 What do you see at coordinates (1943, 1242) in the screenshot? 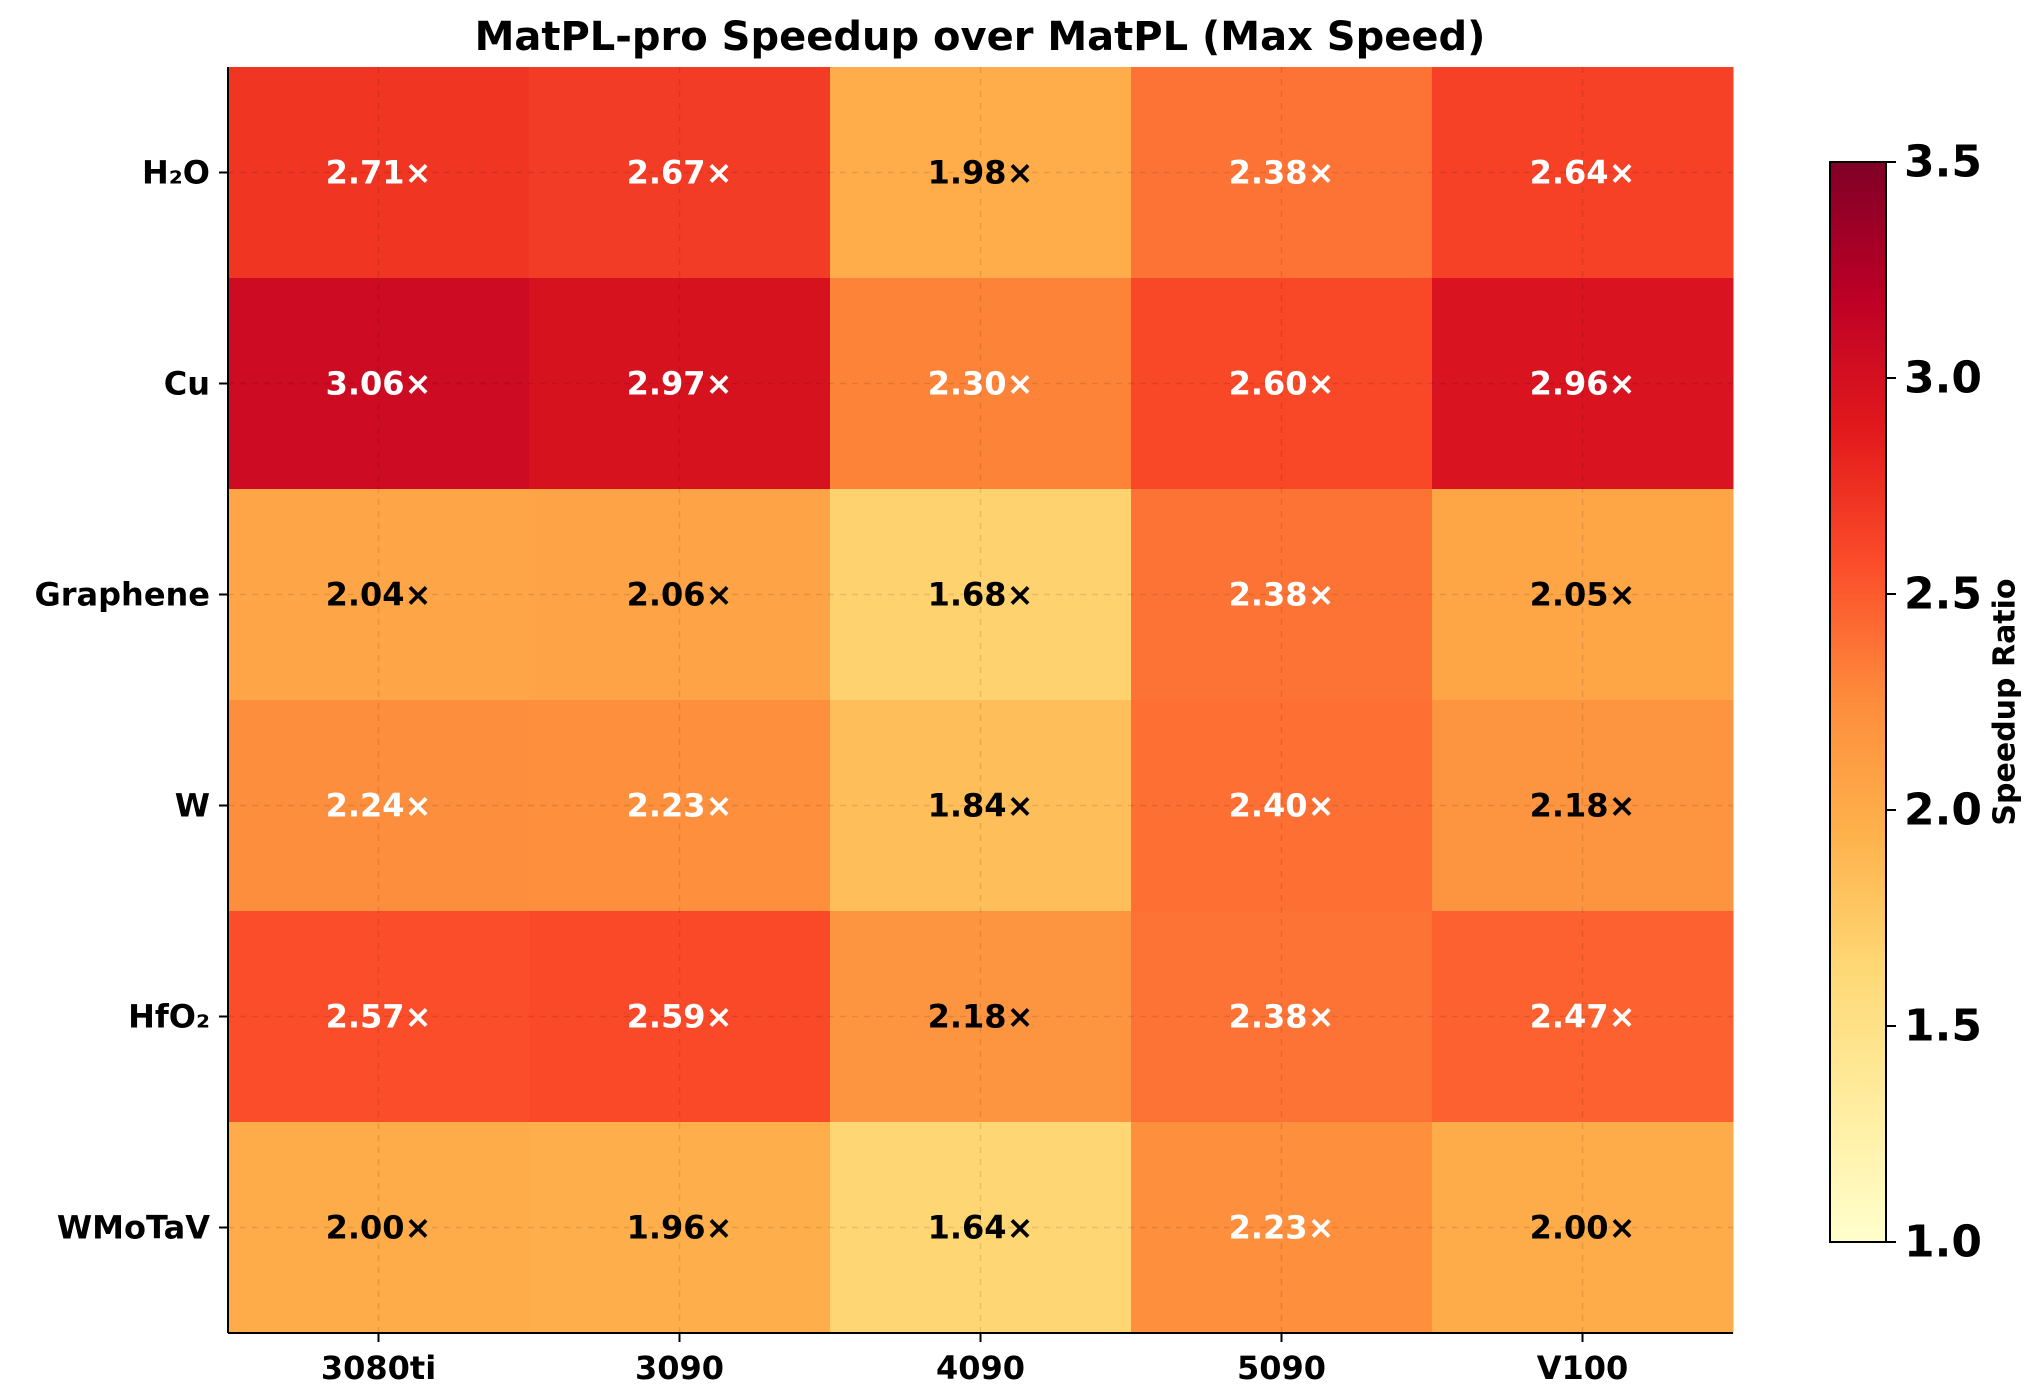
I see `colorbar-tick-label: 1.0` at bounding box center [1943, 1242].